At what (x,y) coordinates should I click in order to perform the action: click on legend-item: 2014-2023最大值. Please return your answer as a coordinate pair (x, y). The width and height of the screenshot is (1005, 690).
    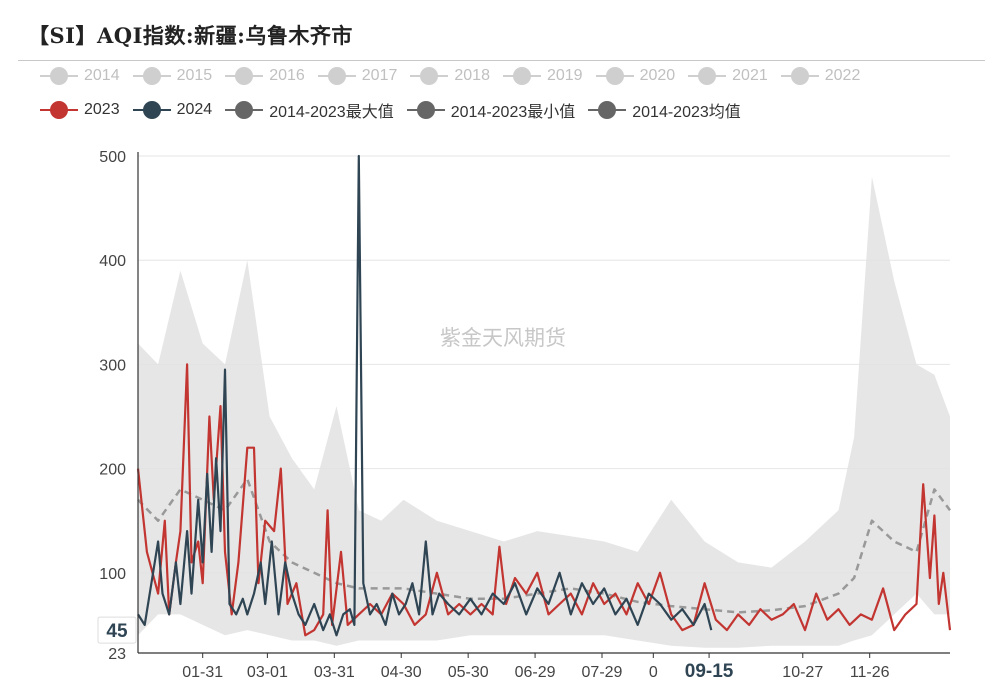
    Looking at the image, I should click on (309, 110).